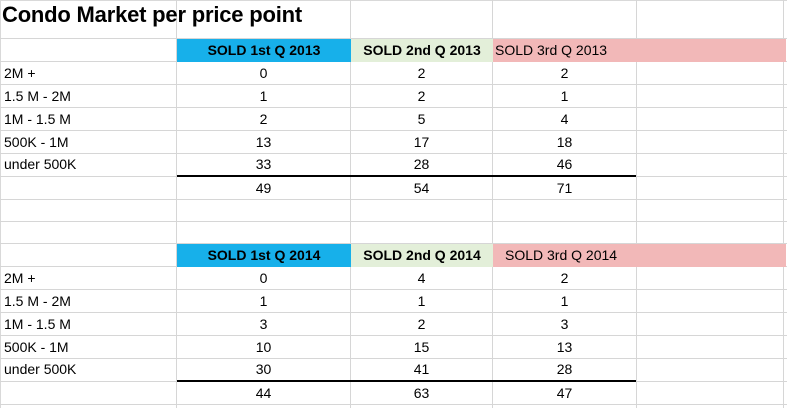 This screenshot has width=787, height=408. Describe the element at coordinates (263, 164) in the screenshot. I see `cell-2013-q1: 33` at that location.